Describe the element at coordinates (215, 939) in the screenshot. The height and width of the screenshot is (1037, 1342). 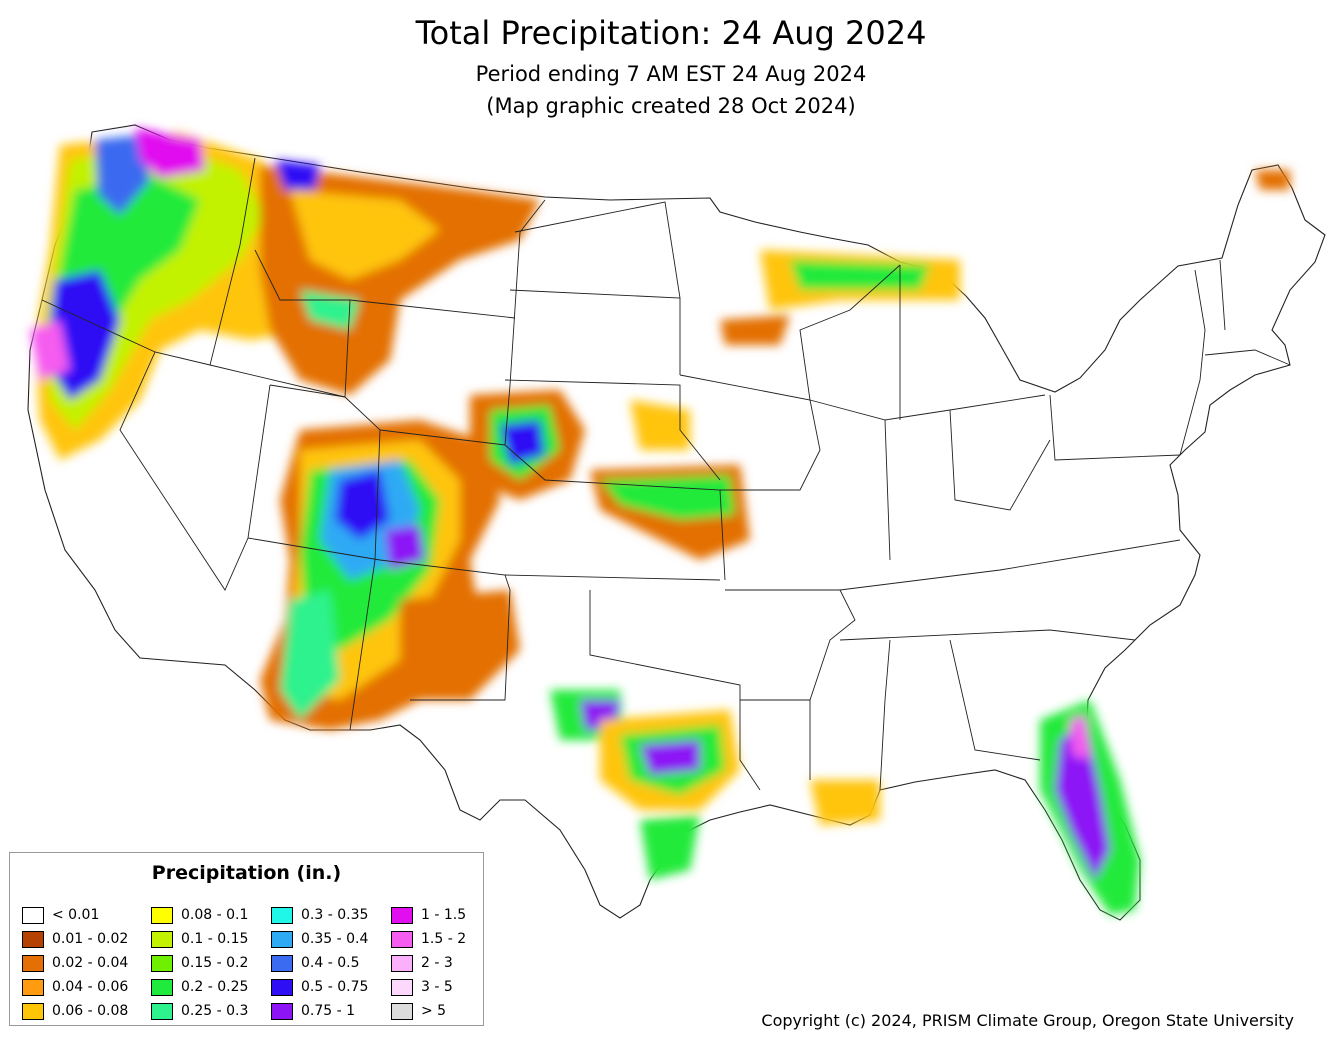
I see `legend-label: 0.1 - 0.15` at that location.